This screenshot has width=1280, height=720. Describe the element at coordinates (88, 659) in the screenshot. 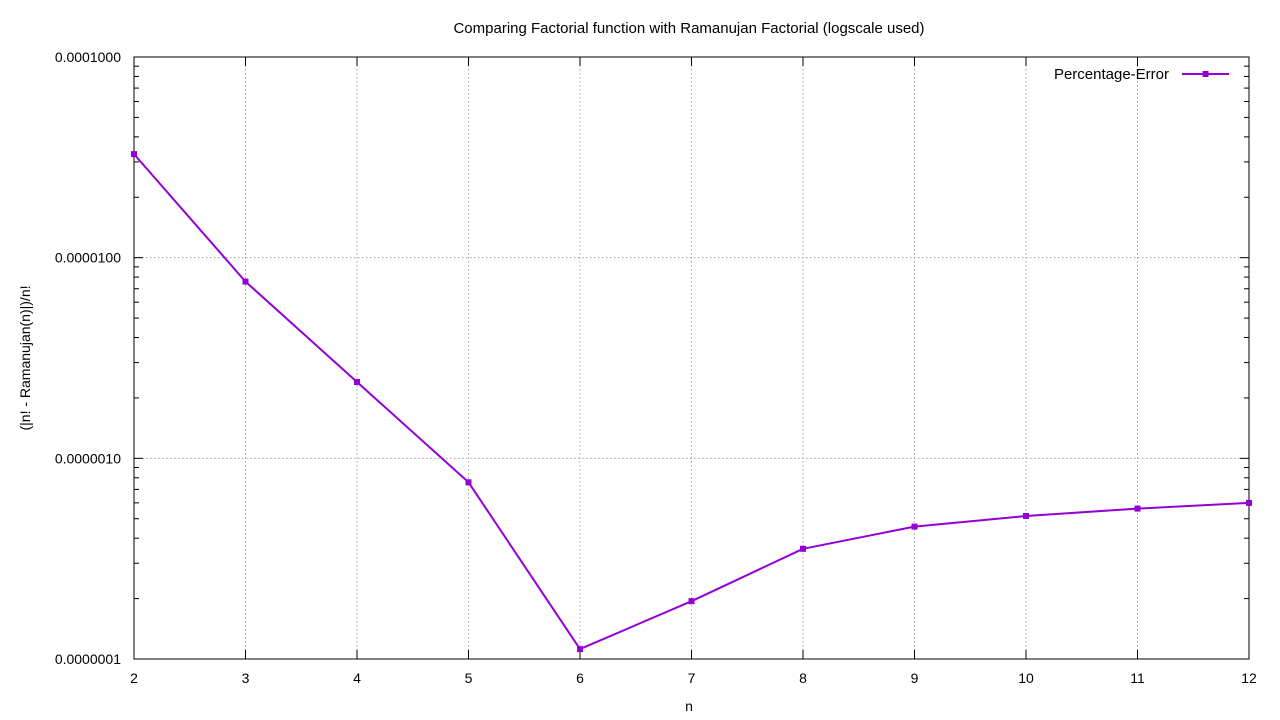

I see `y-tick-label: 0.0000001` at that location.